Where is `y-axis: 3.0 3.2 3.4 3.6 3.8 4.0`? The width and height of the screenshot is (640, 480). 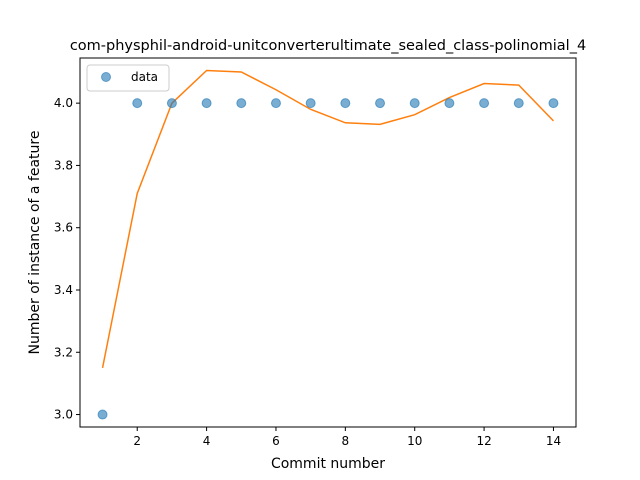 y-axis: 3.0 3.2 3.4 3.6 3.8 4.0 is located at coordinates (67, 259).